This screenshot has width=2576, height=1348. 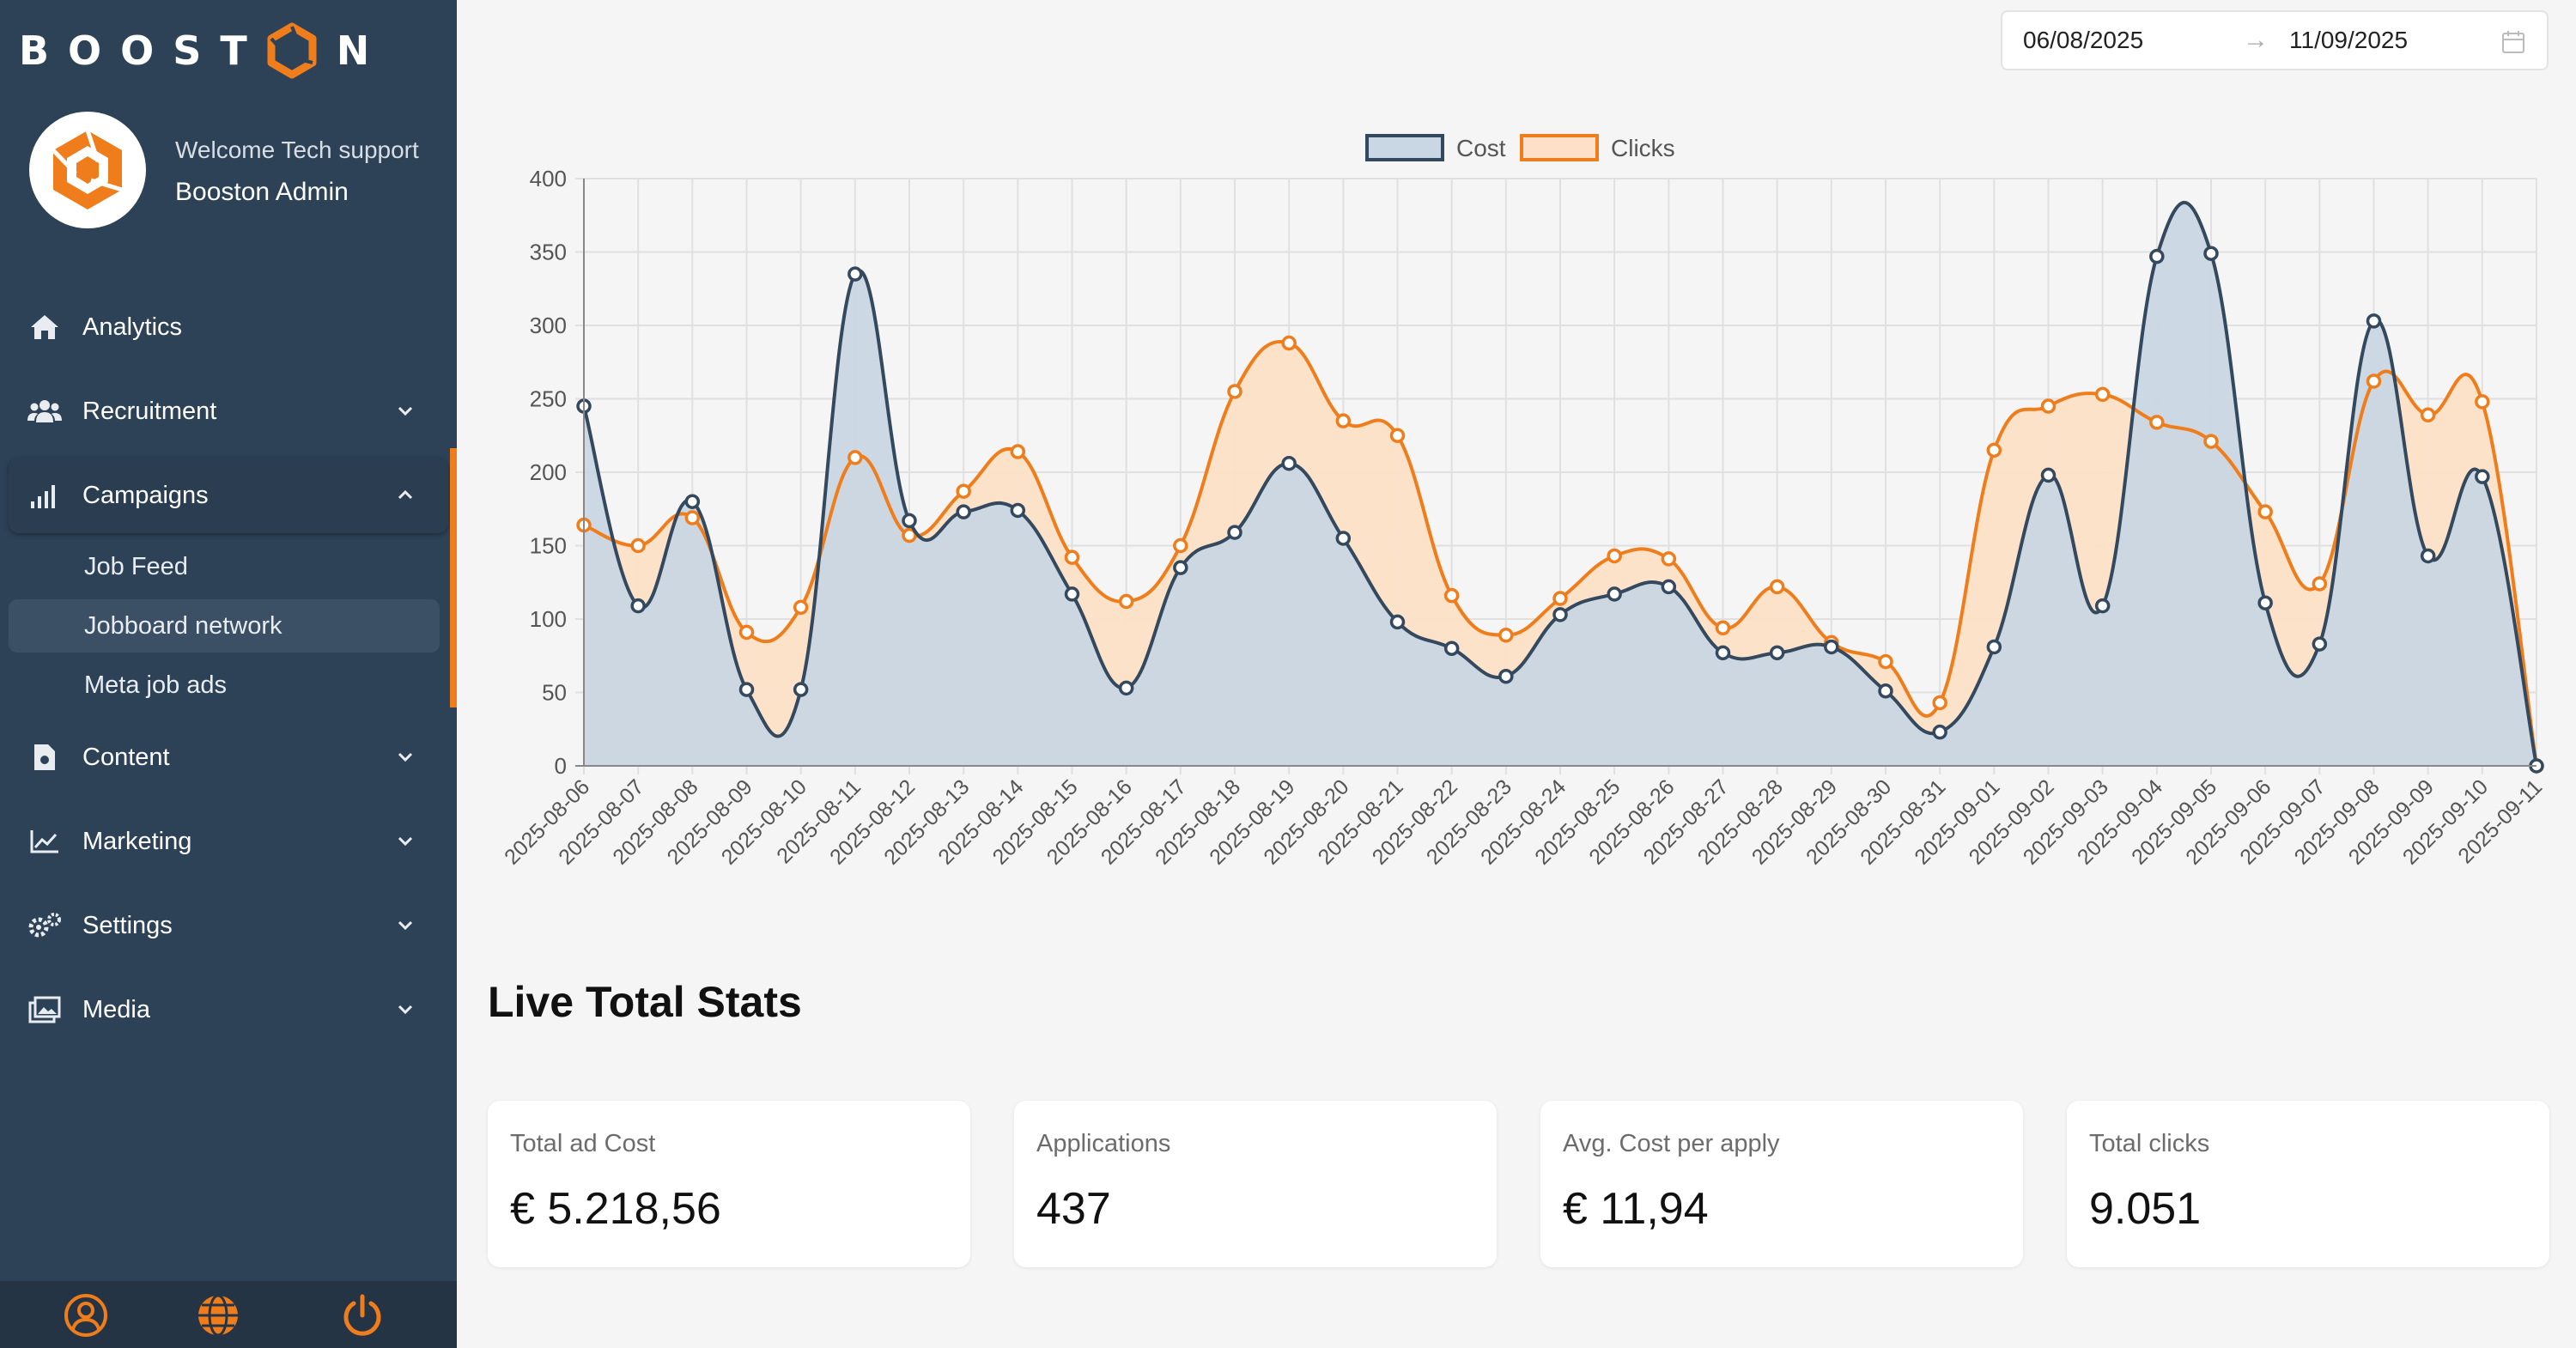 I want to click on date-range-picker: 06/08/2025 → 11/09/2025, so click(x=2275, y=40).